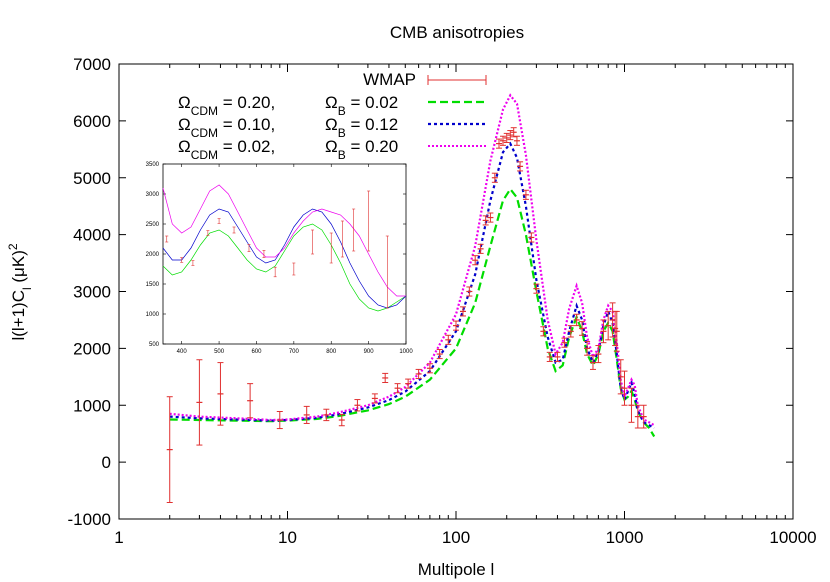  Describe the element at coordinates (284, 267) in the screenshot. I see `inset-line-green` at that location.